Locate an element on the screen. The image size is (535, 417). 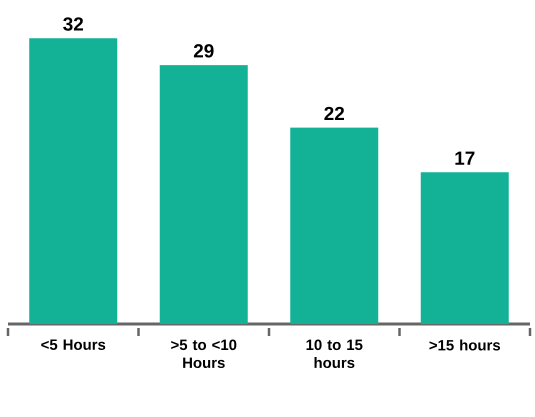
x-tick-label: >5 to <10 Hours is located at coordinates (203, 354).